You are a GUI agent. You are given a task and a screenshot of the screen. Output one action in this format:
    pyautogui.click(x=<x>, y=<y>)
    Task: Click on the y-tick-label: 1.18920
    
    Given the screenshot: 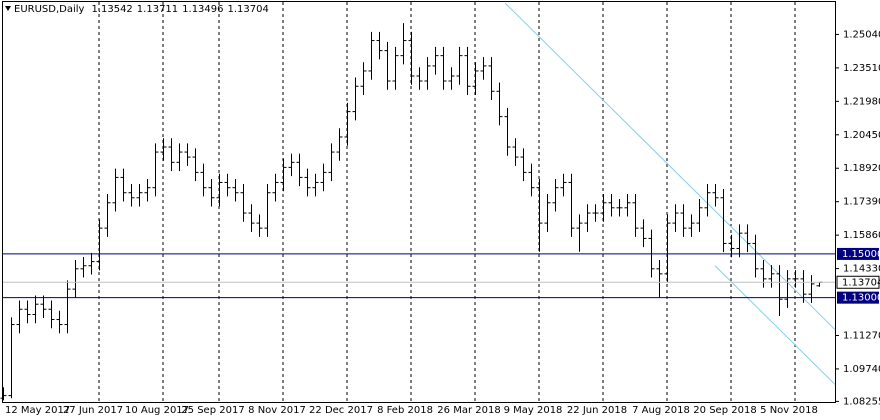 What is the action you would take?
    pyautogui.click(x=861, y=168)
    